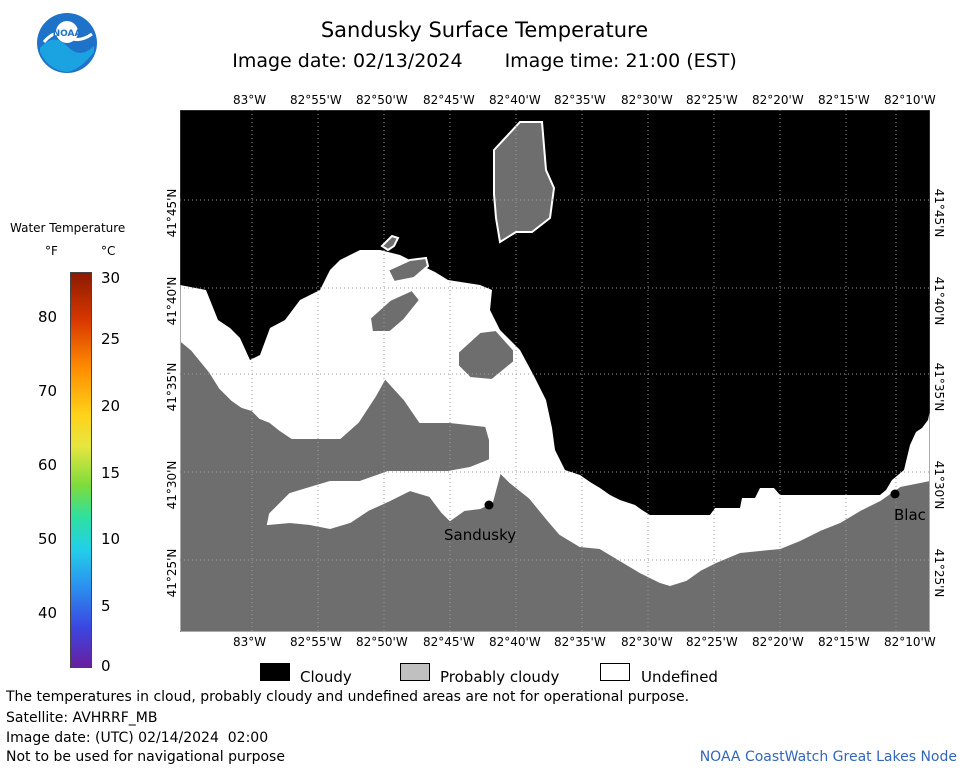 The width and height of the screenshot is (969, 773). Describe the element at coordinates (67, 43) in the screenshot. I see `noaa-logo-icon: NOAA` at that location.